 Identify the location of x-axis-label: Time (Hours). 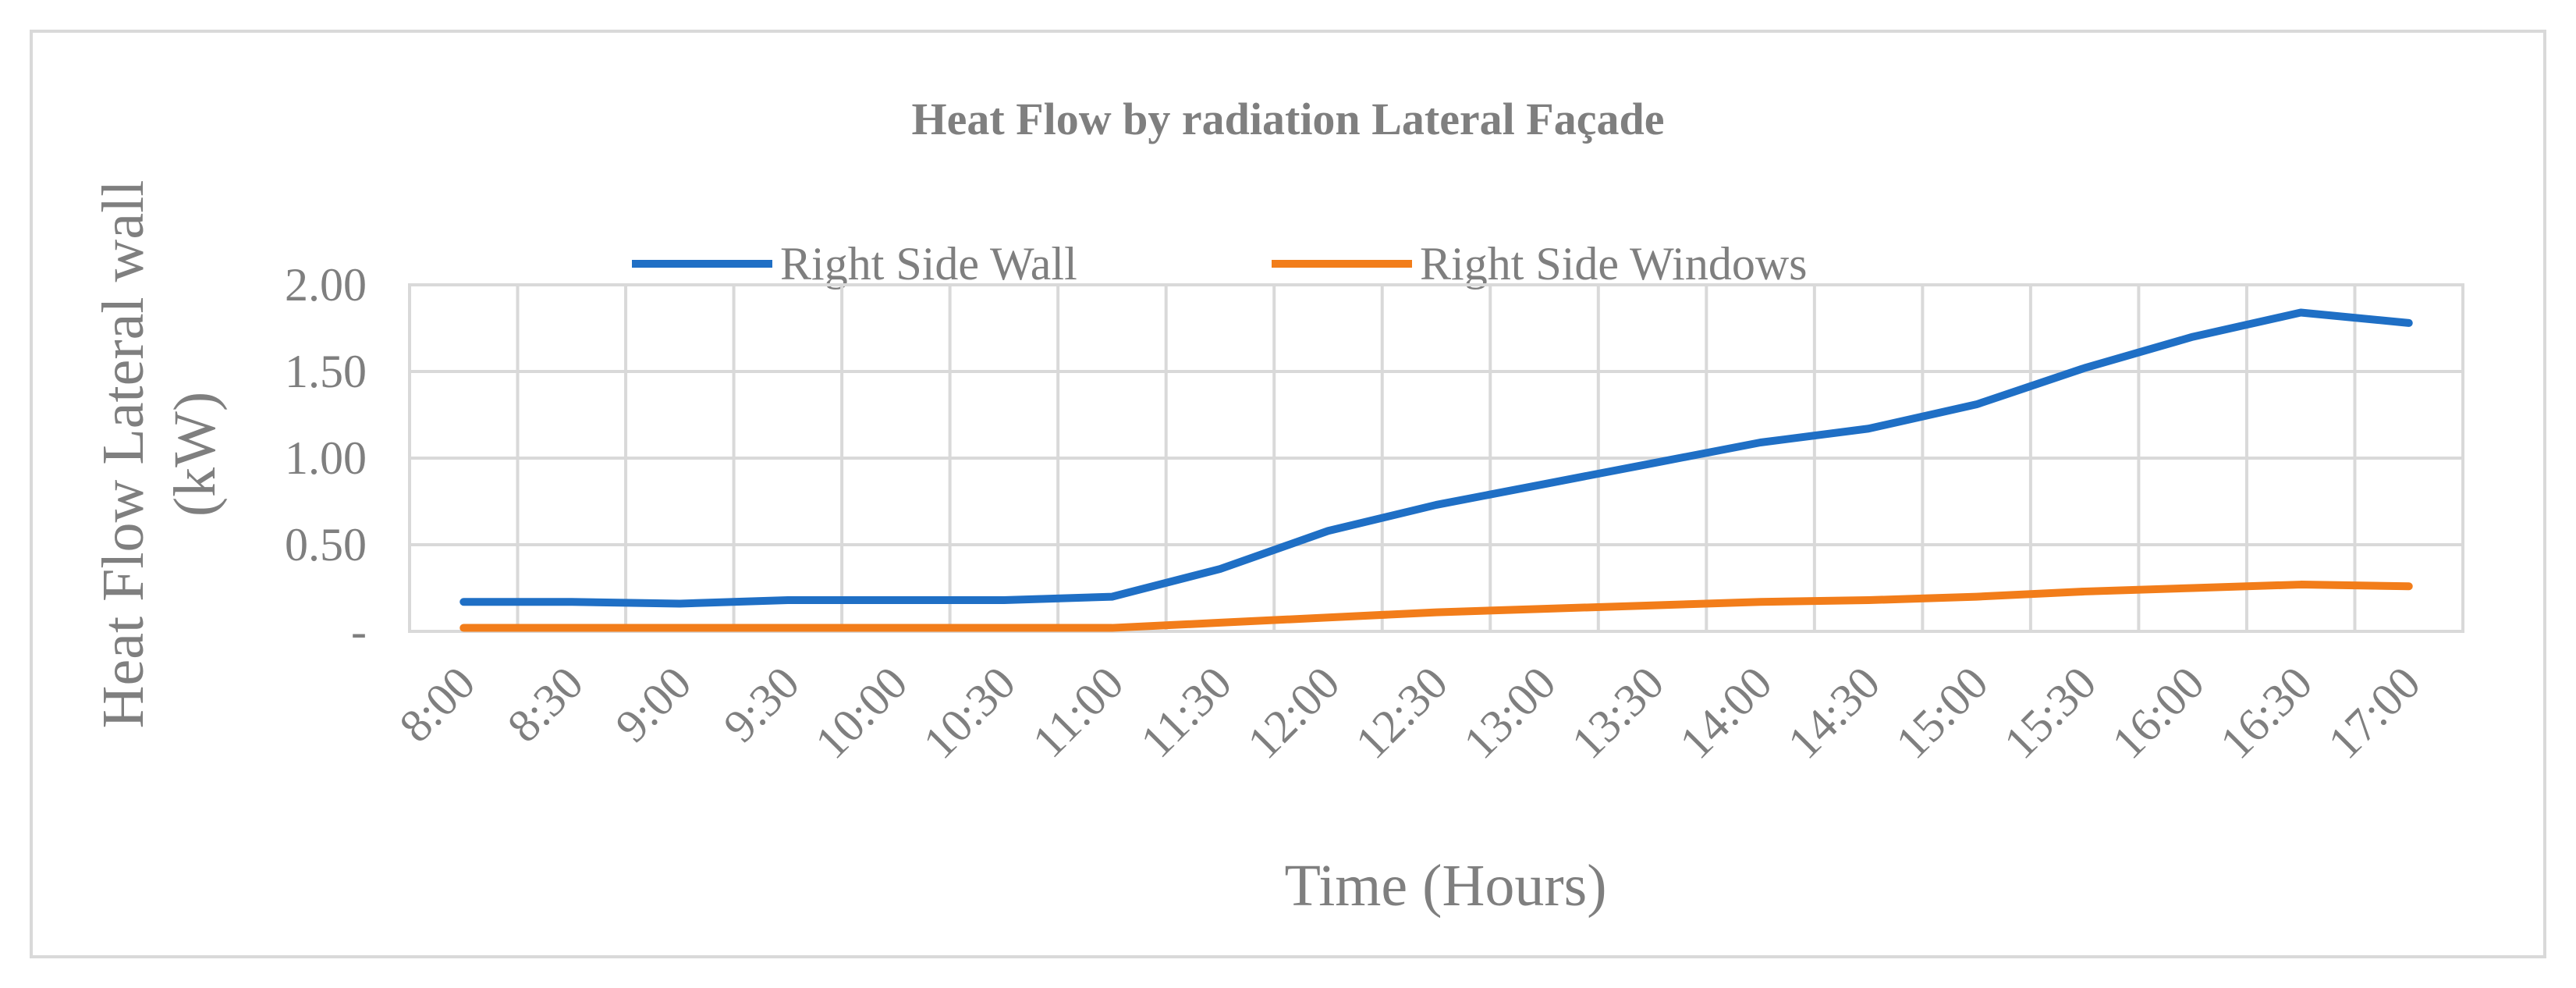
(1445, 886).